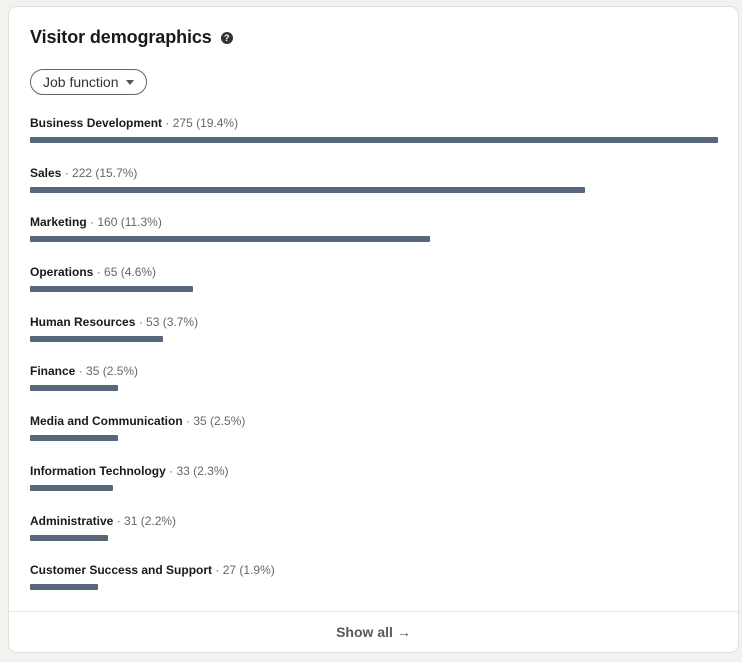  Describe the element at coordinates (58, 222) in the screenshot. I see `category-name: Marketing` at that location.